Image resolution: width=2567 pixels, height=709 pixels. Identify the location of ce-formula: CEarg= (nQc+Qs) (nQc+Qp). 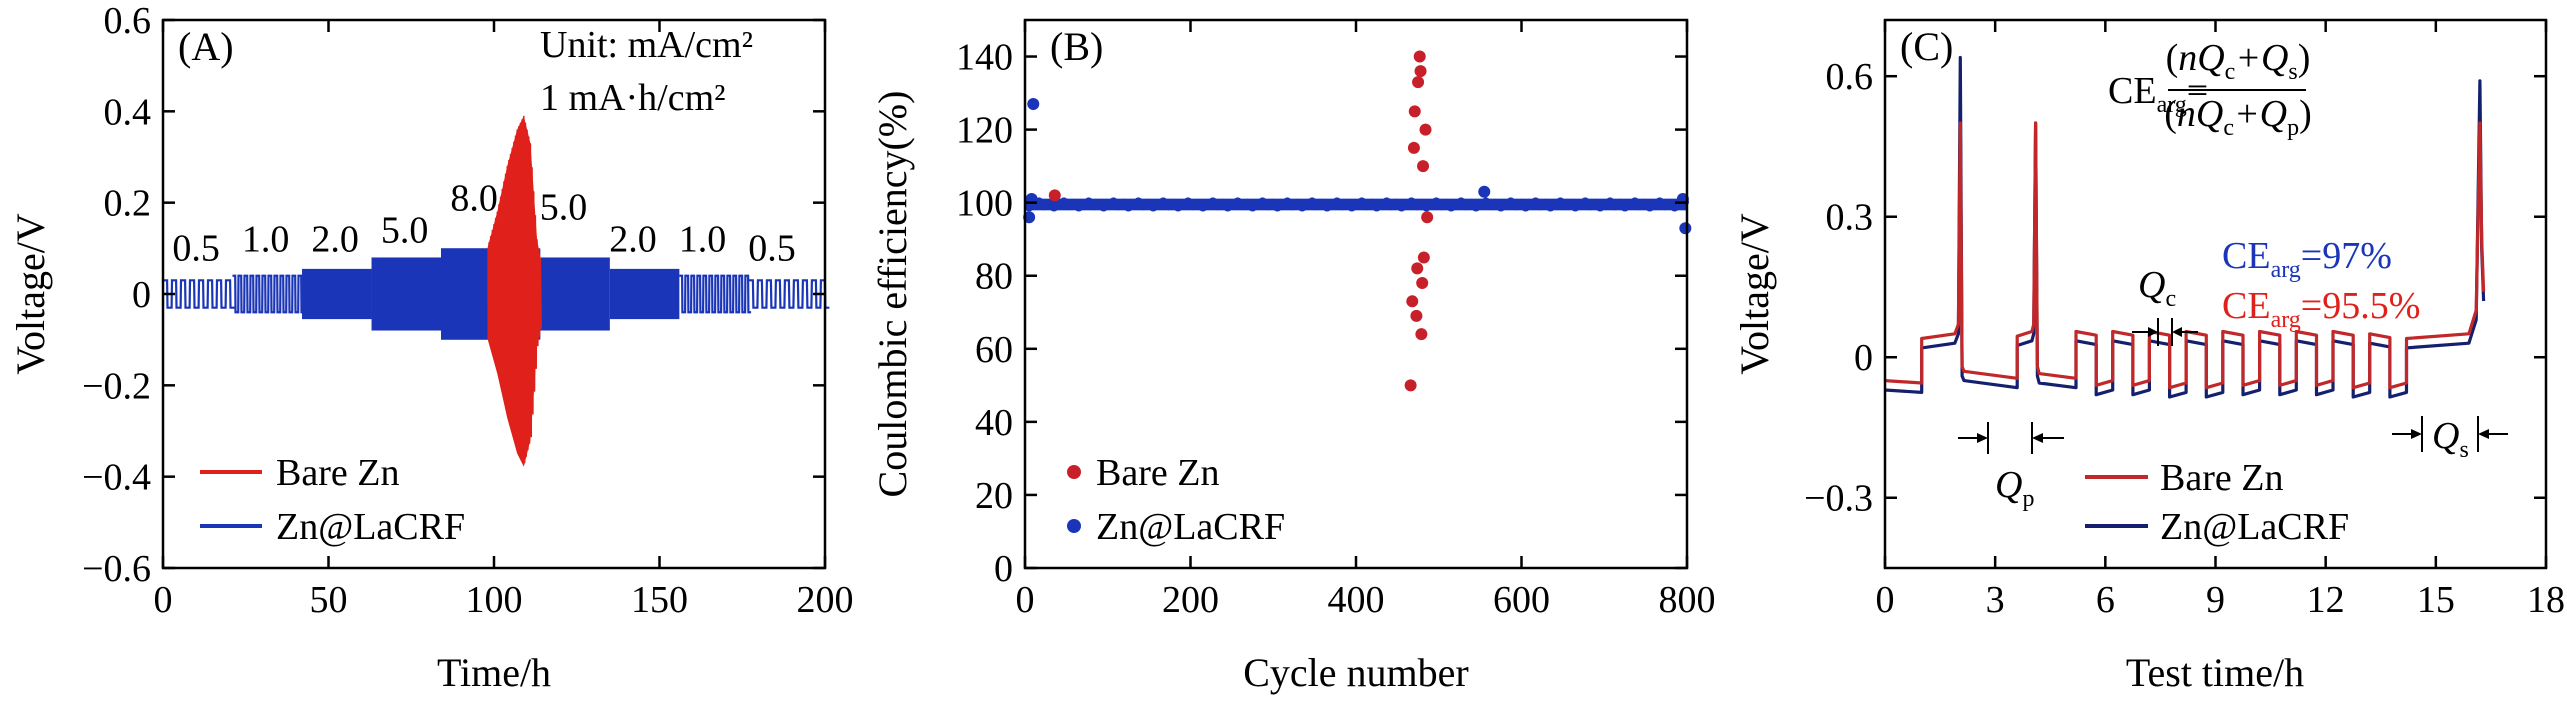
(2210, 89).